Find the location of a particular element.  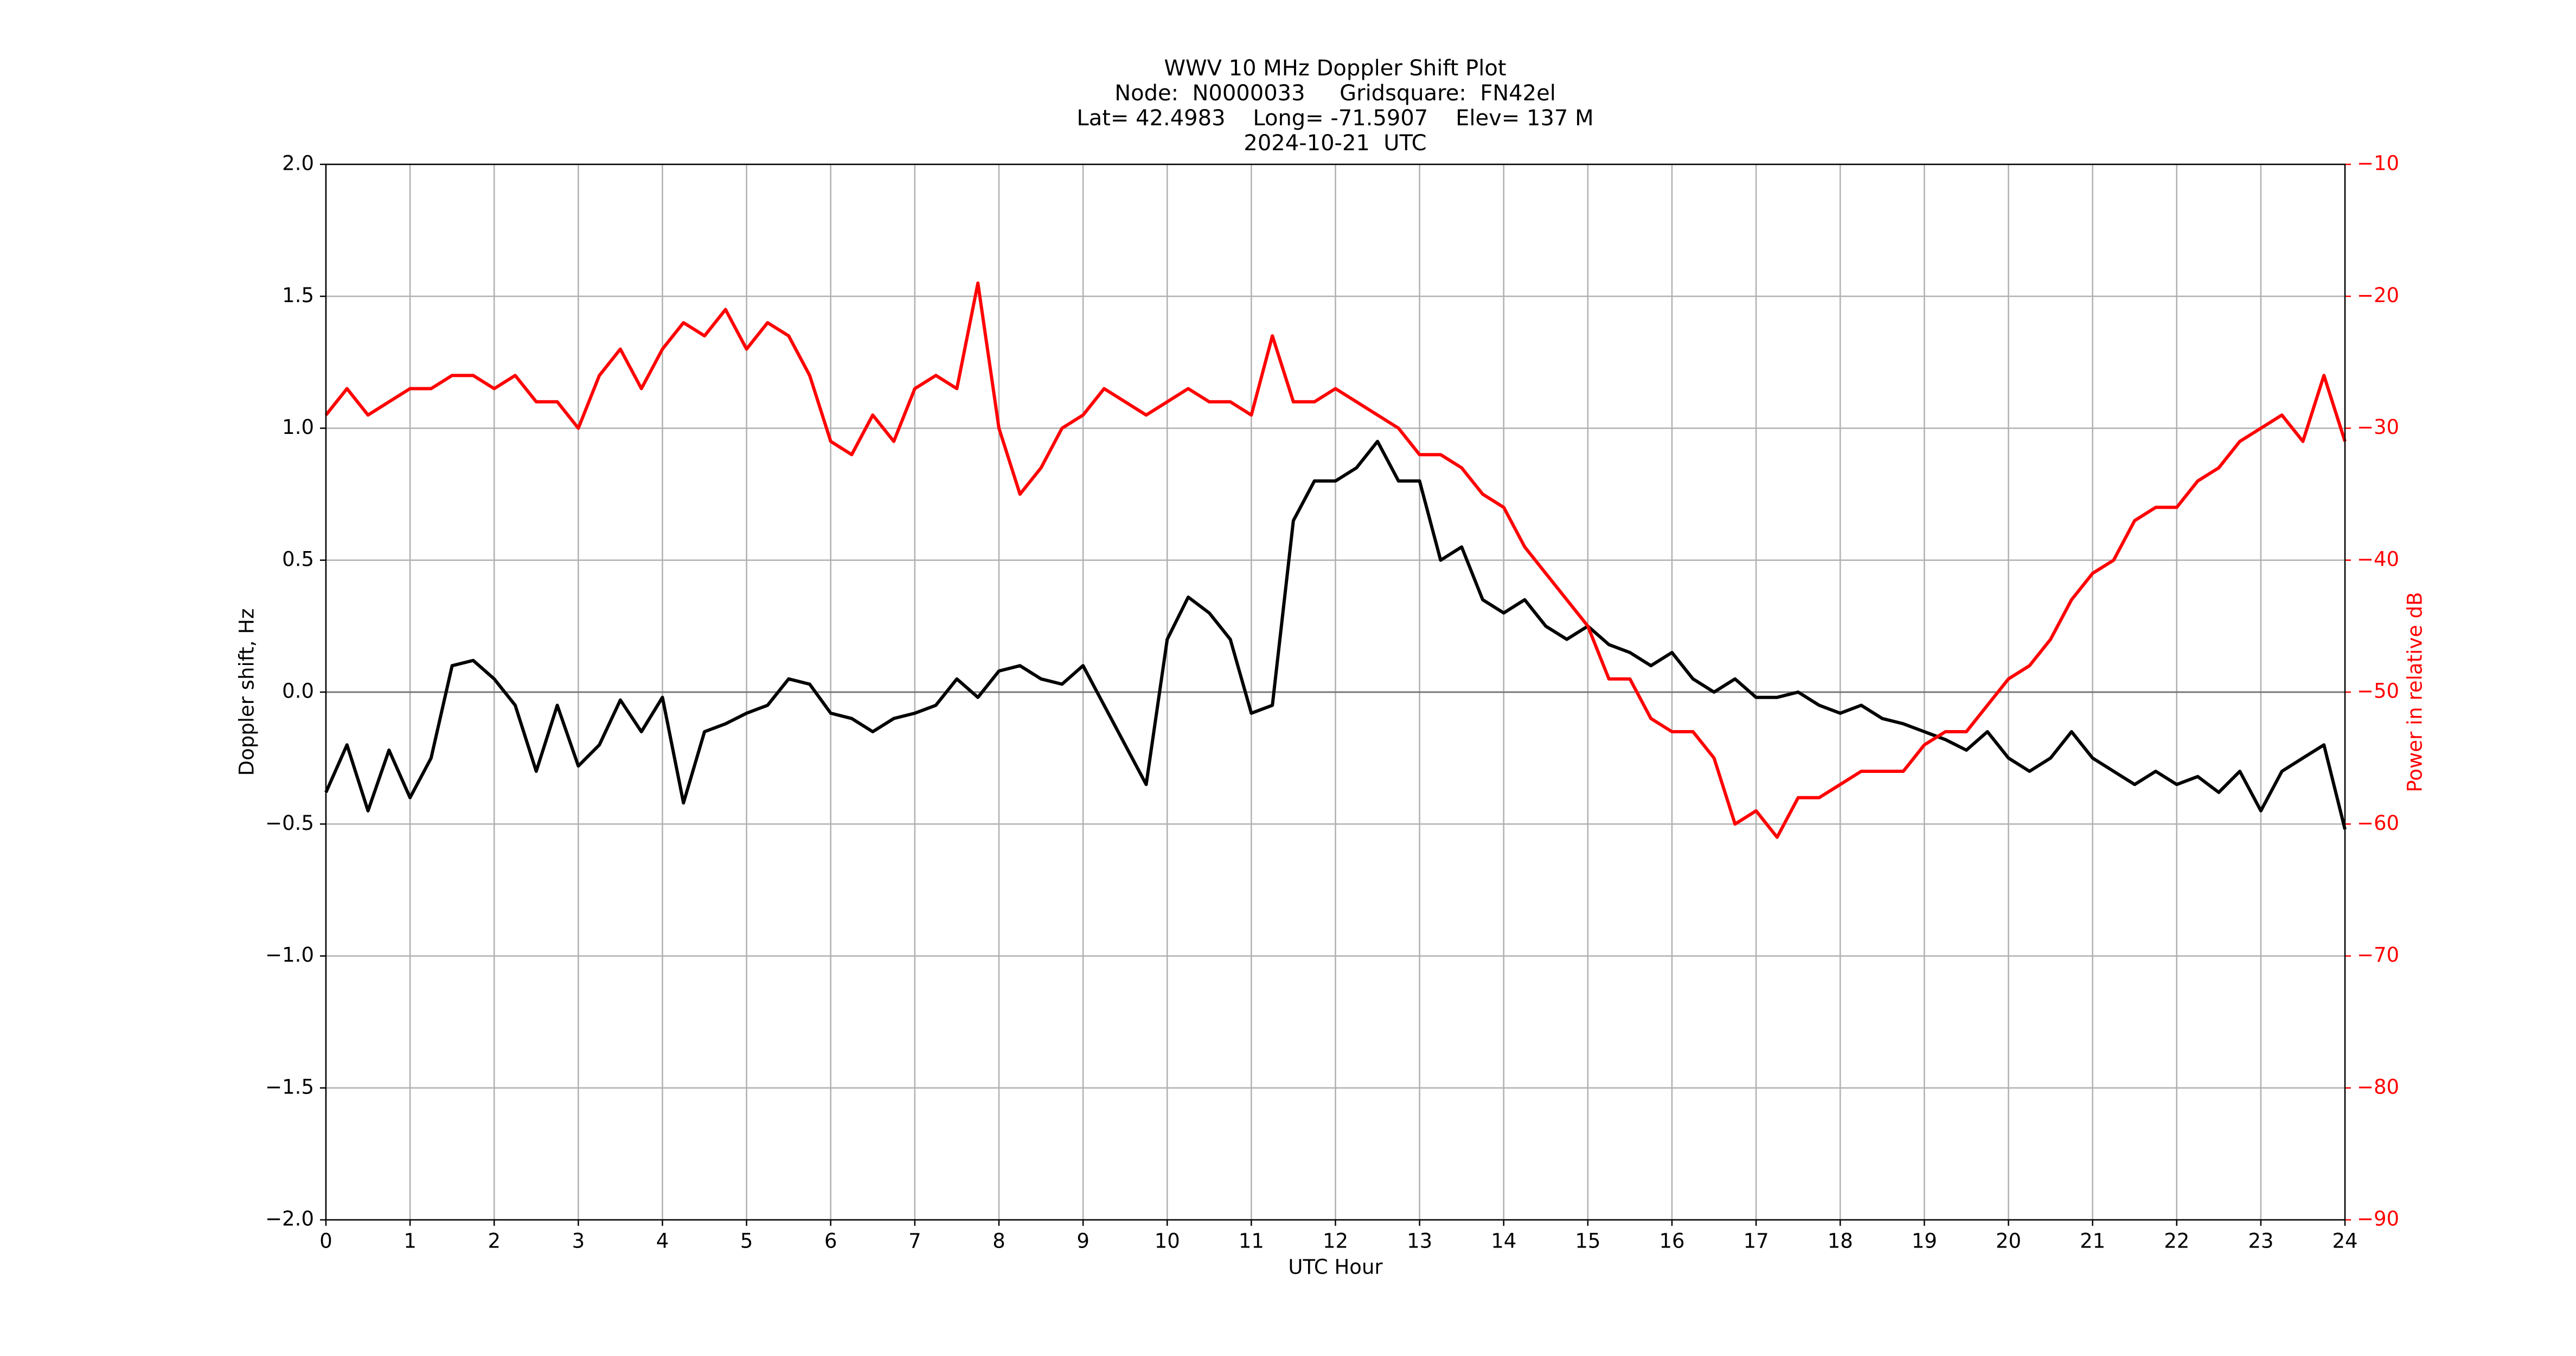

x-tick-label: 10 is located at coordinates (1167, 1241).